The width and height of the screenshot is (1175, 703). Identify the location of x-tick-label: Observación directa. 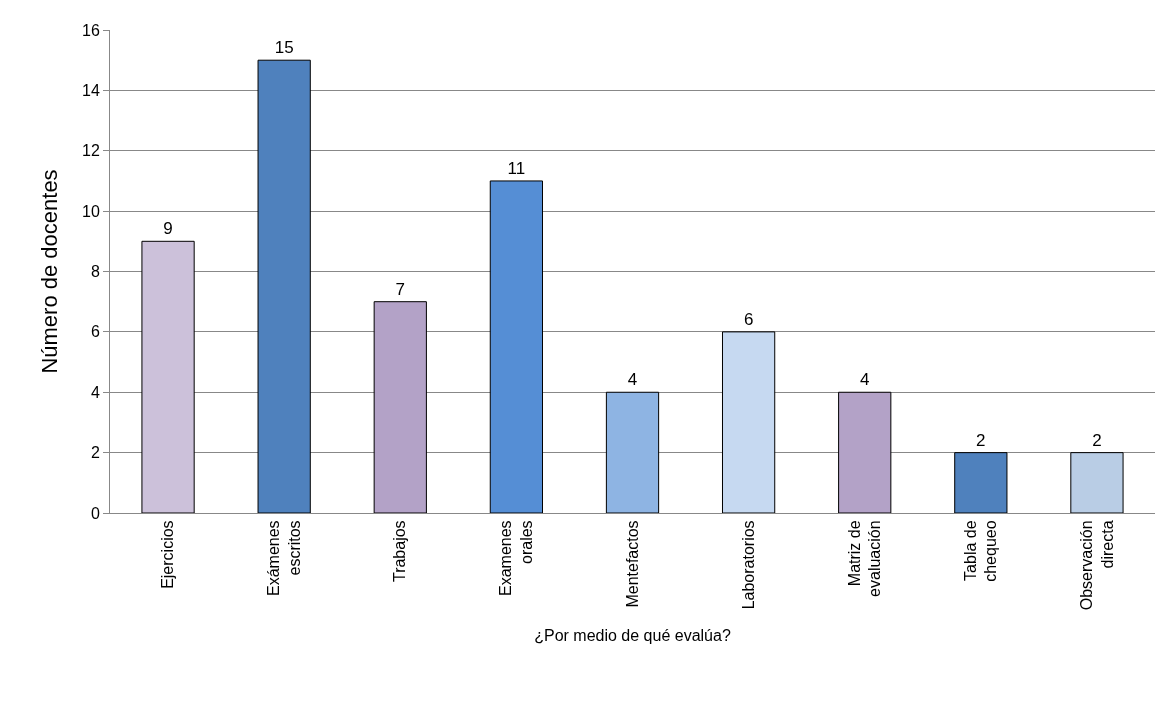
(1096, 565).